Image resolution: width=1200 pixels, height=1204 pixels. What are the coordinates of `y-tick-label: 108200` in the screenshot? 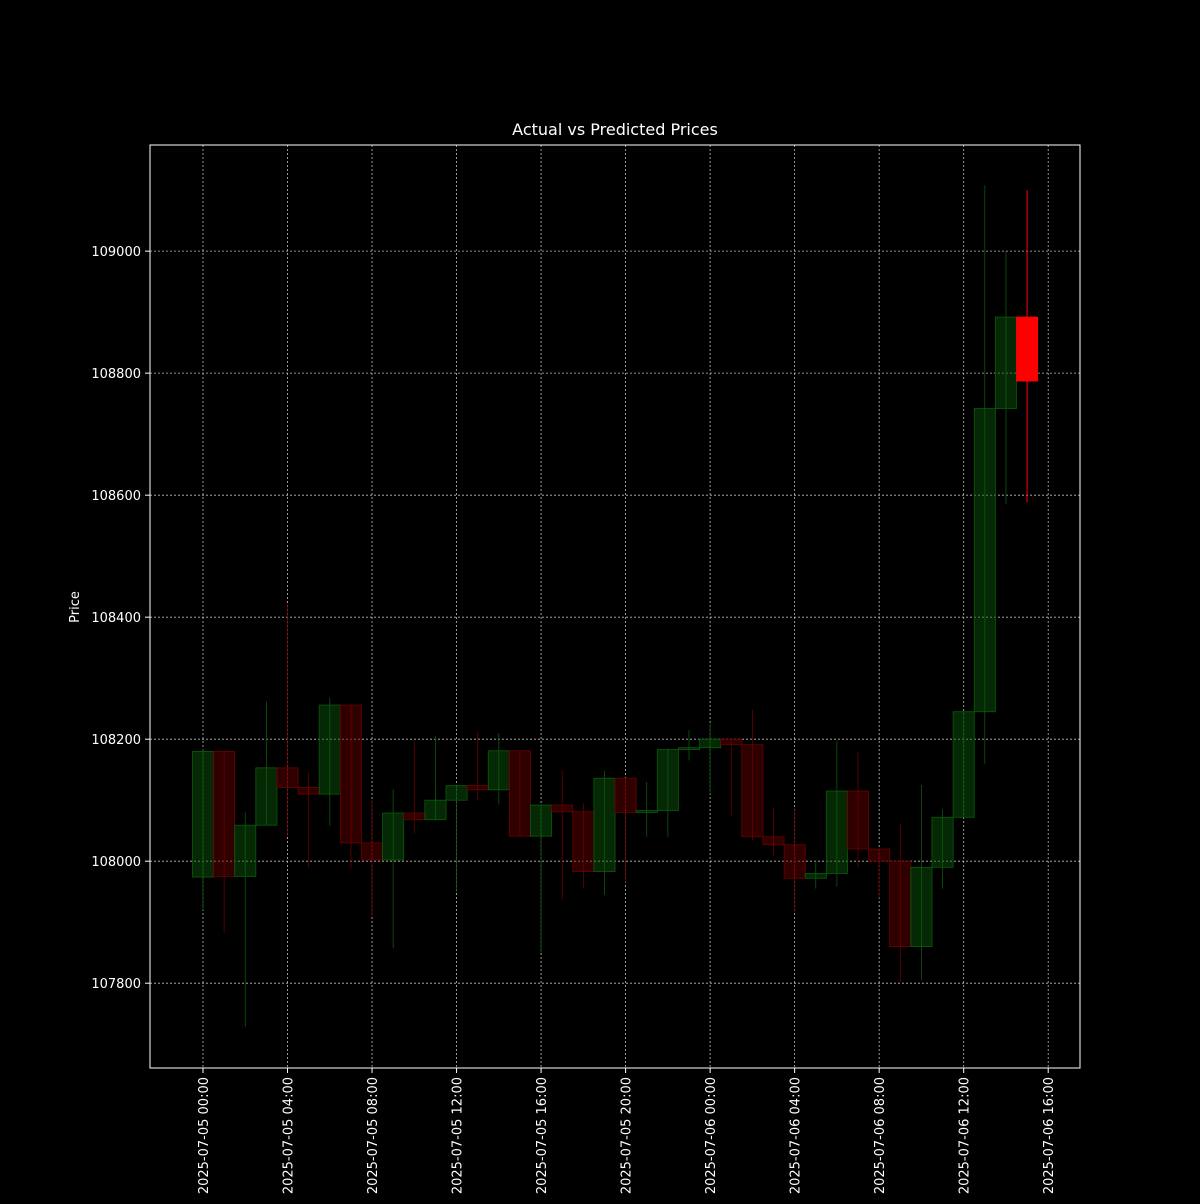 It's located at (116, 740).